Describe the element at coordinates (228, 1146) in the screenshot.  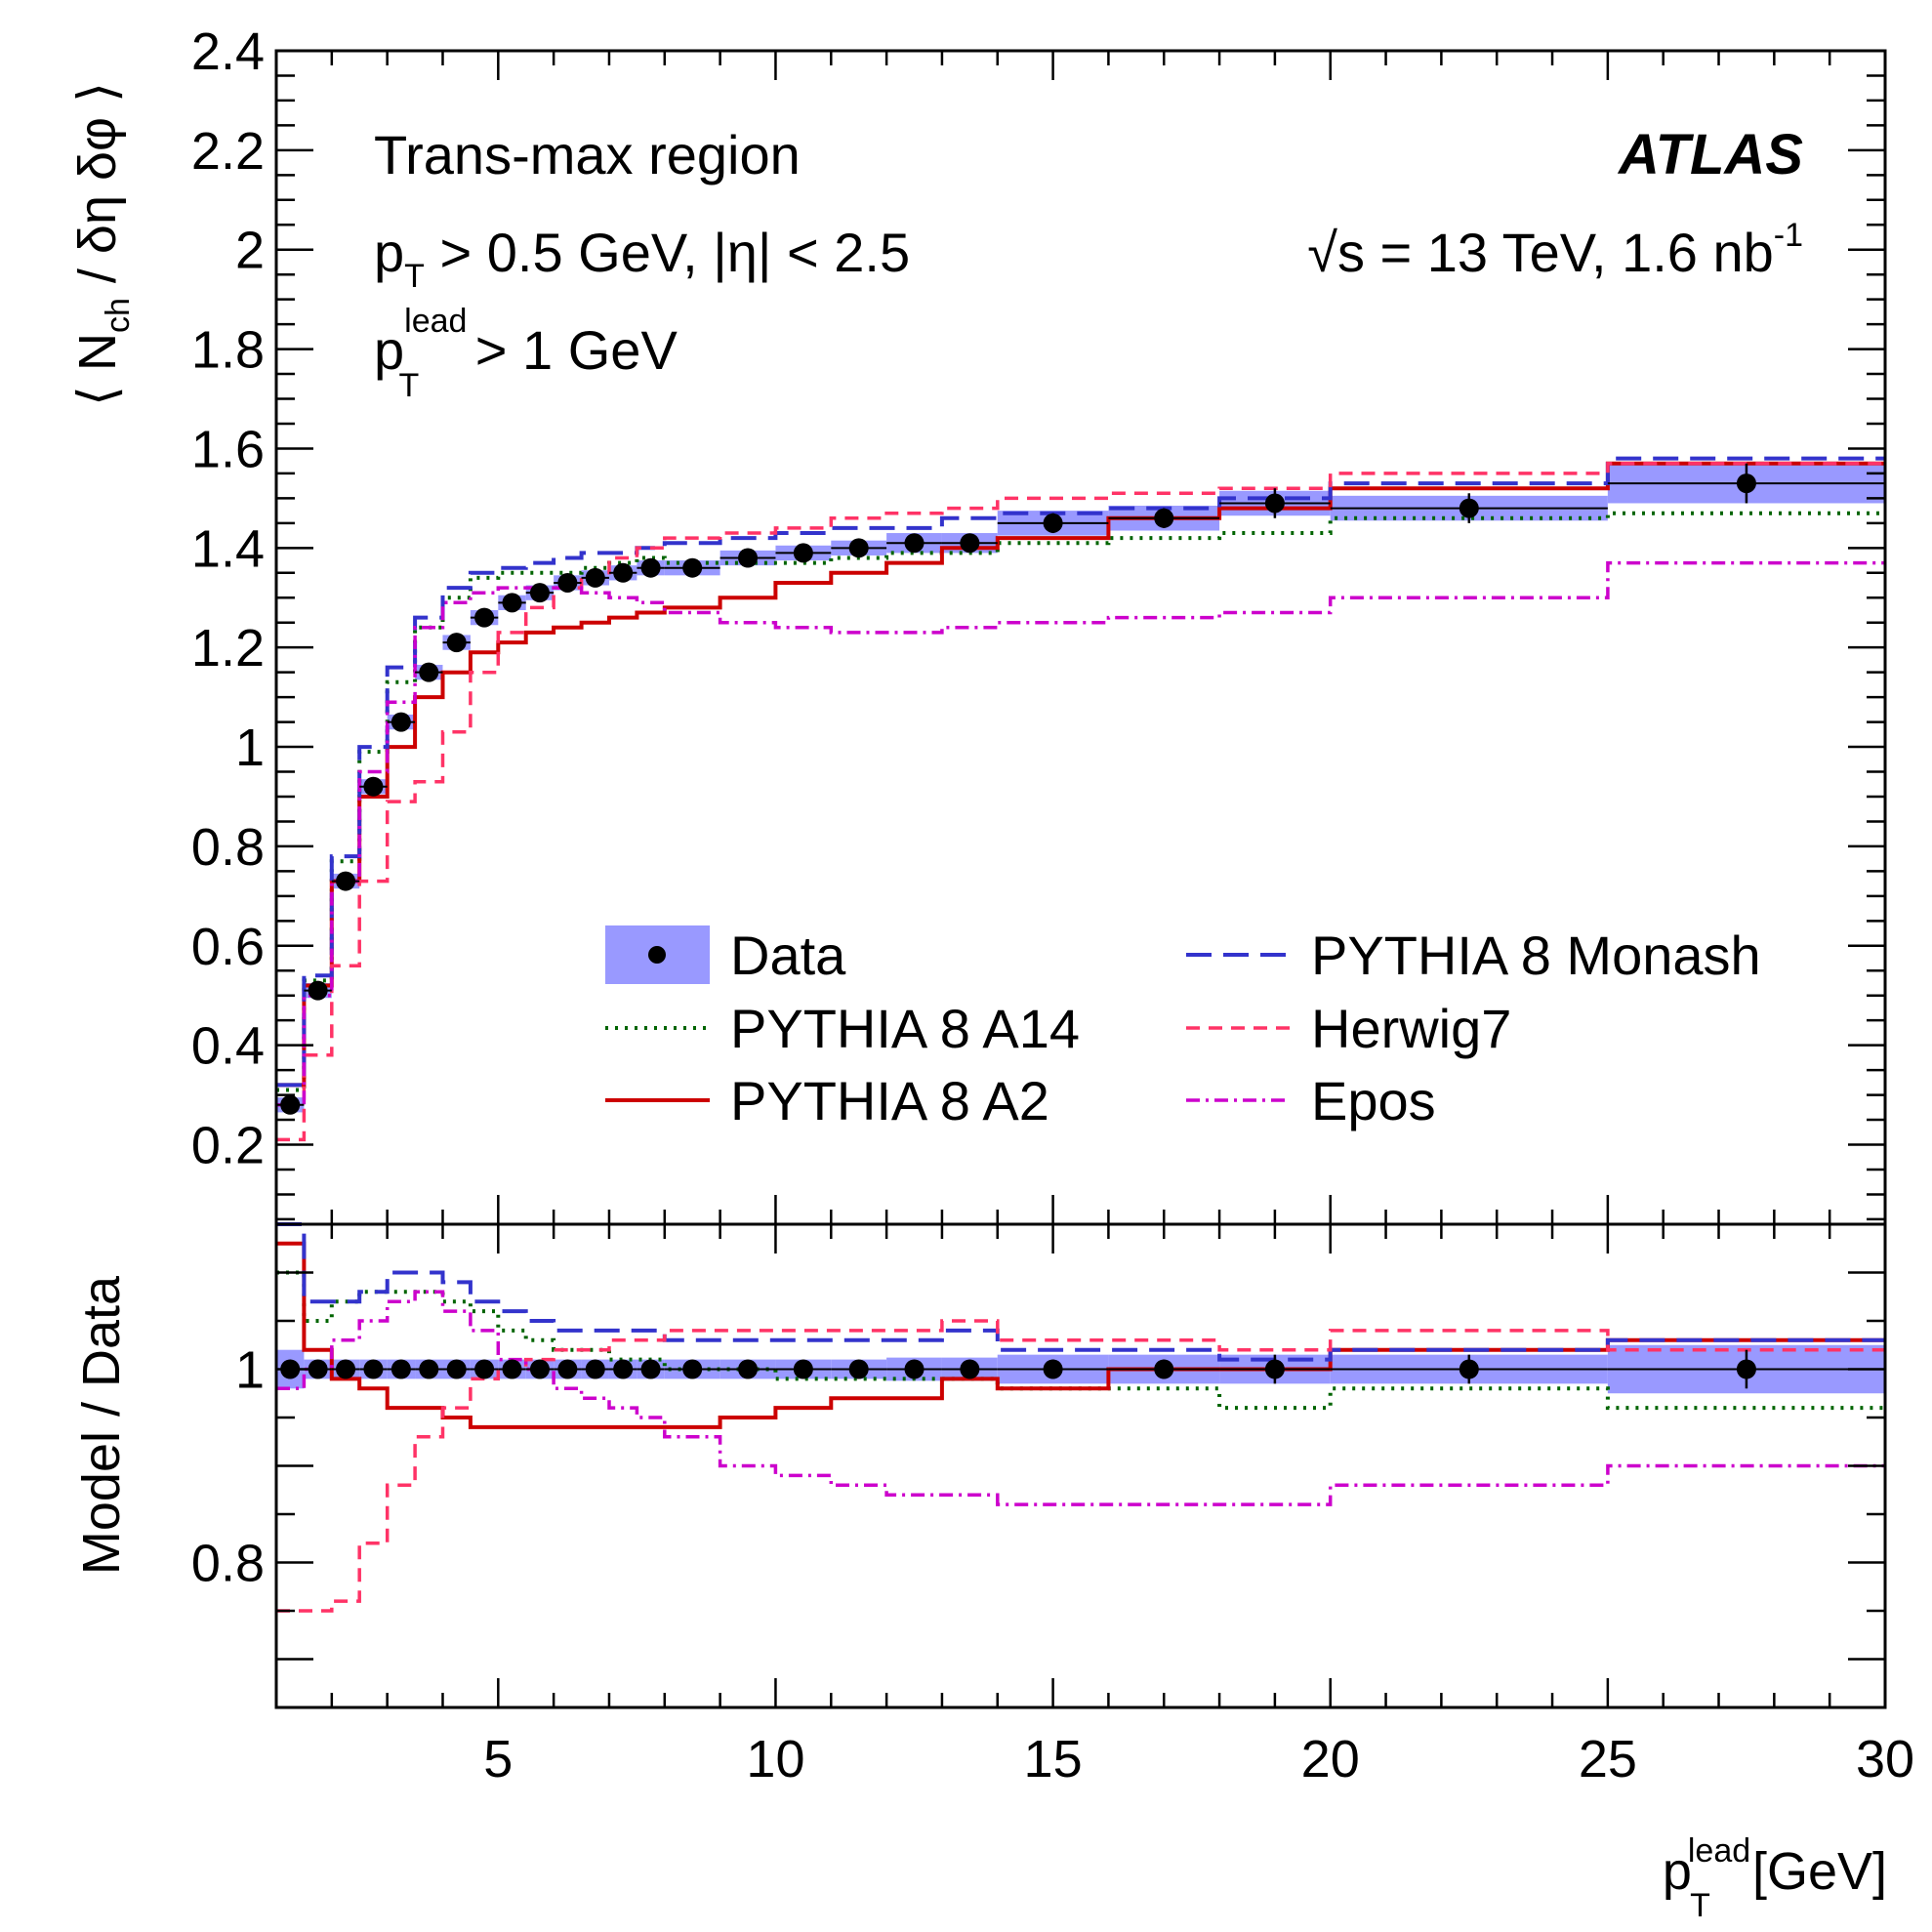
I see `main-y-tick-label: 0.2` at that location.